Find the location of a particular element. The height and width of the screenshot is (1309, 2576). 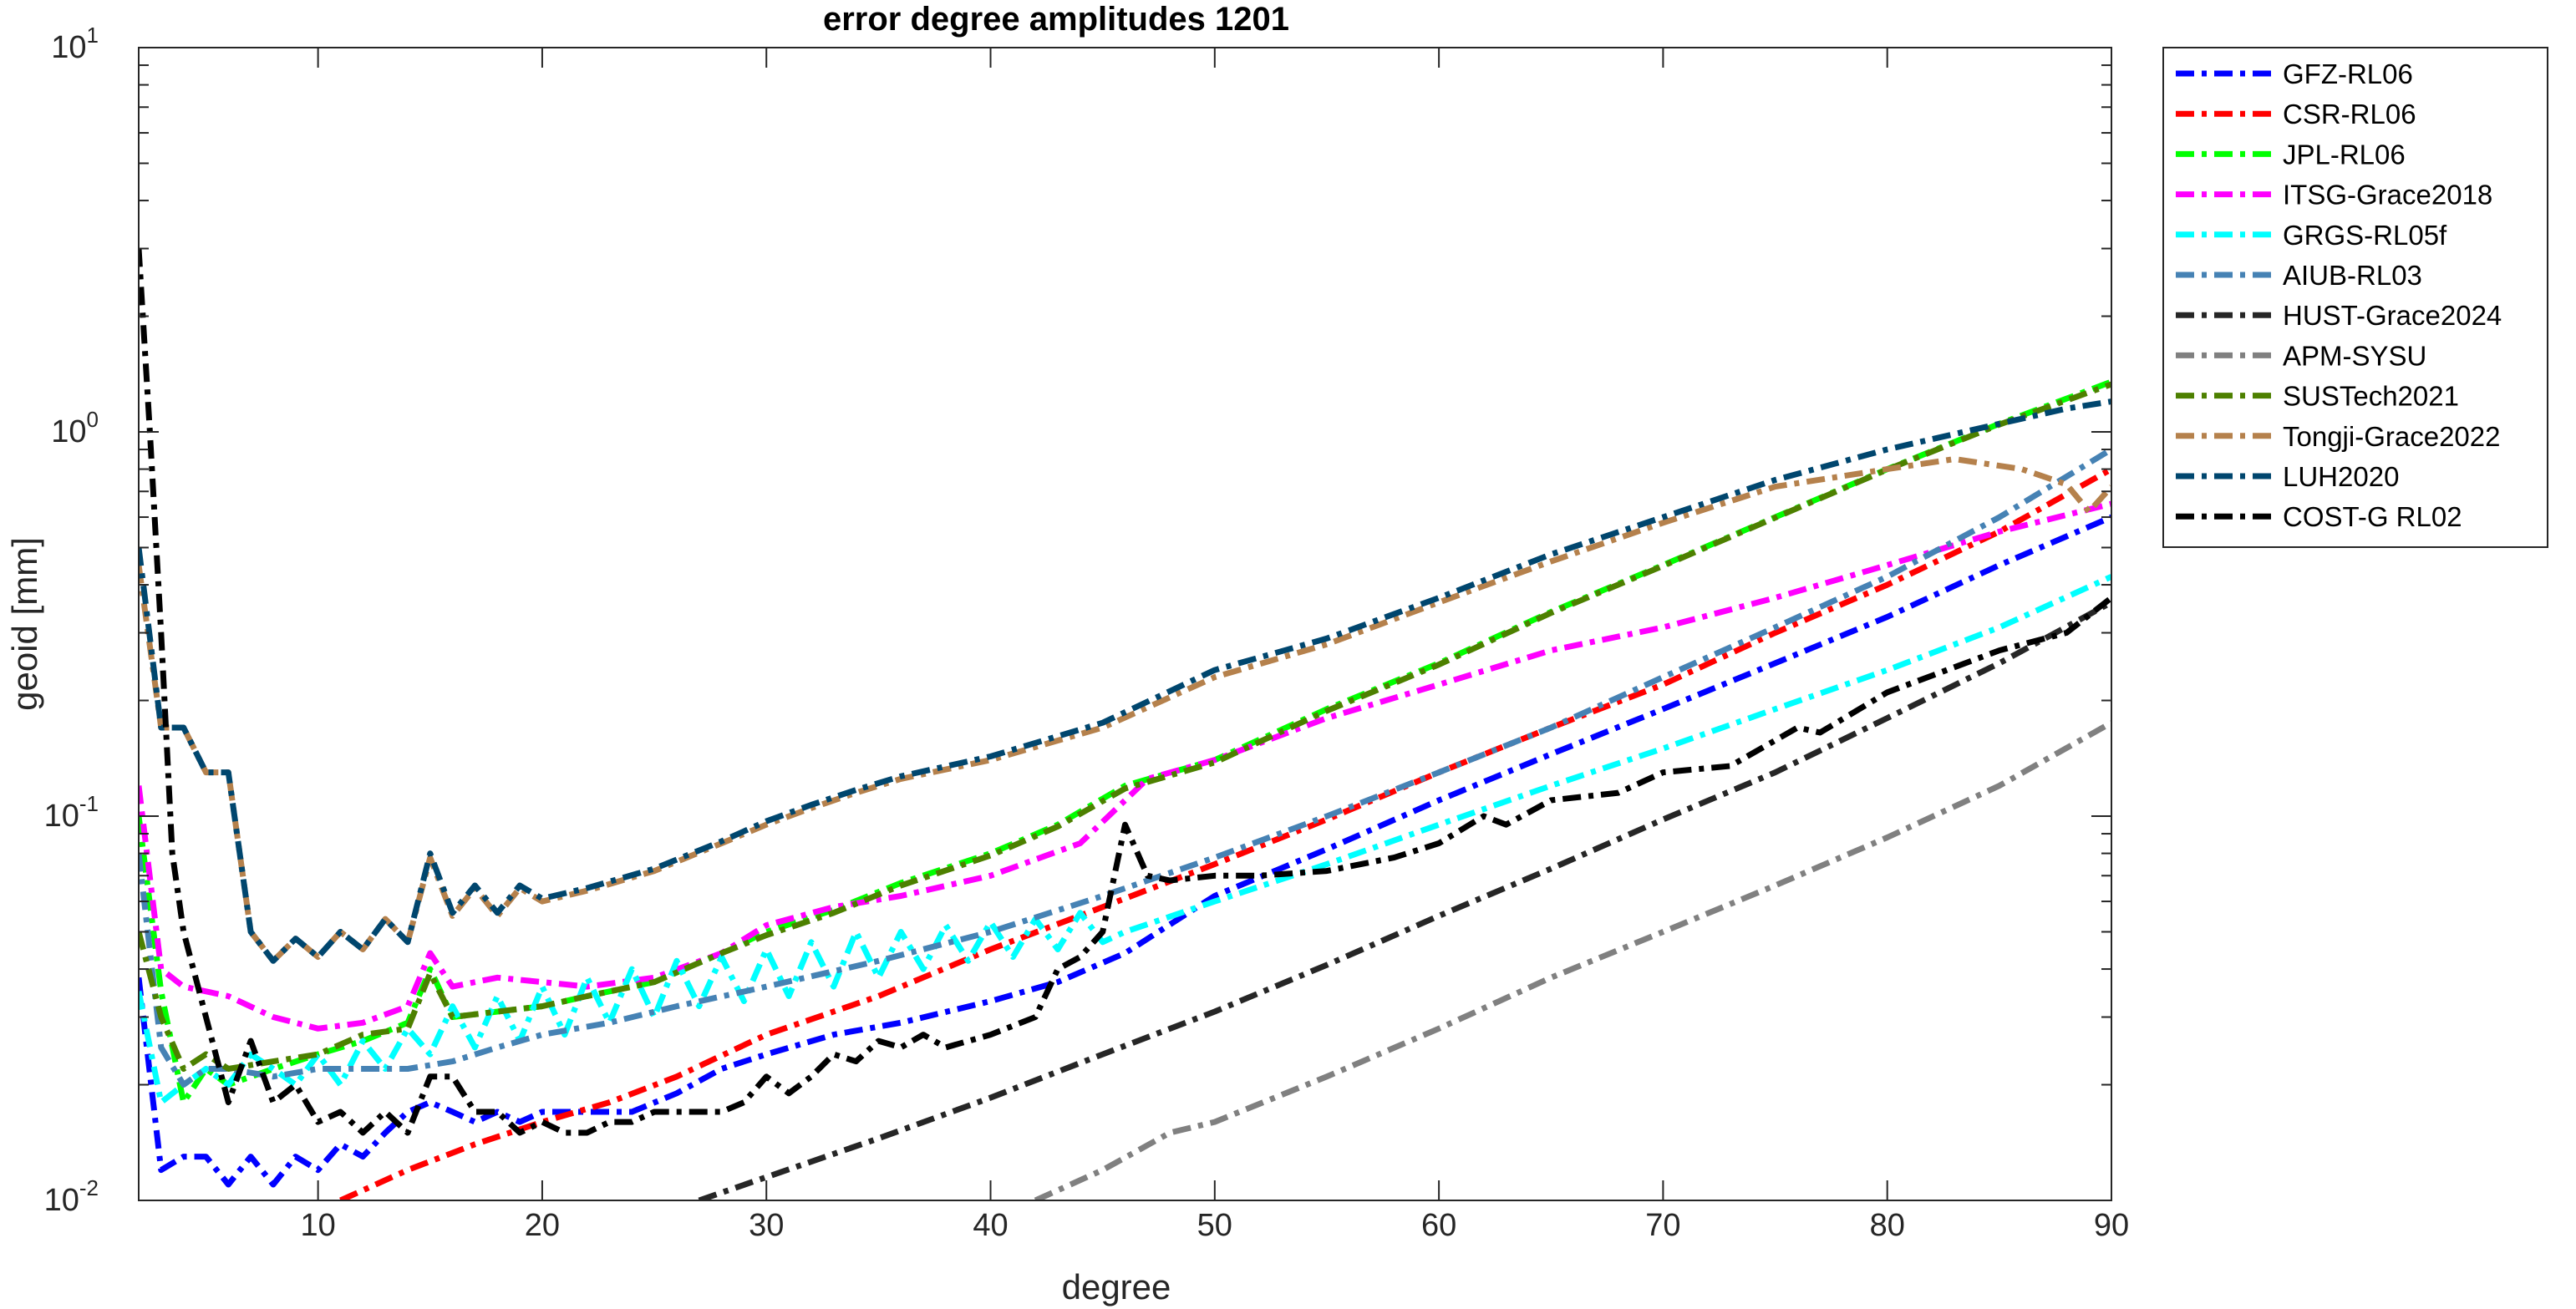

y-tick-label: 10⁻² is located at coordinates (71, 1196).